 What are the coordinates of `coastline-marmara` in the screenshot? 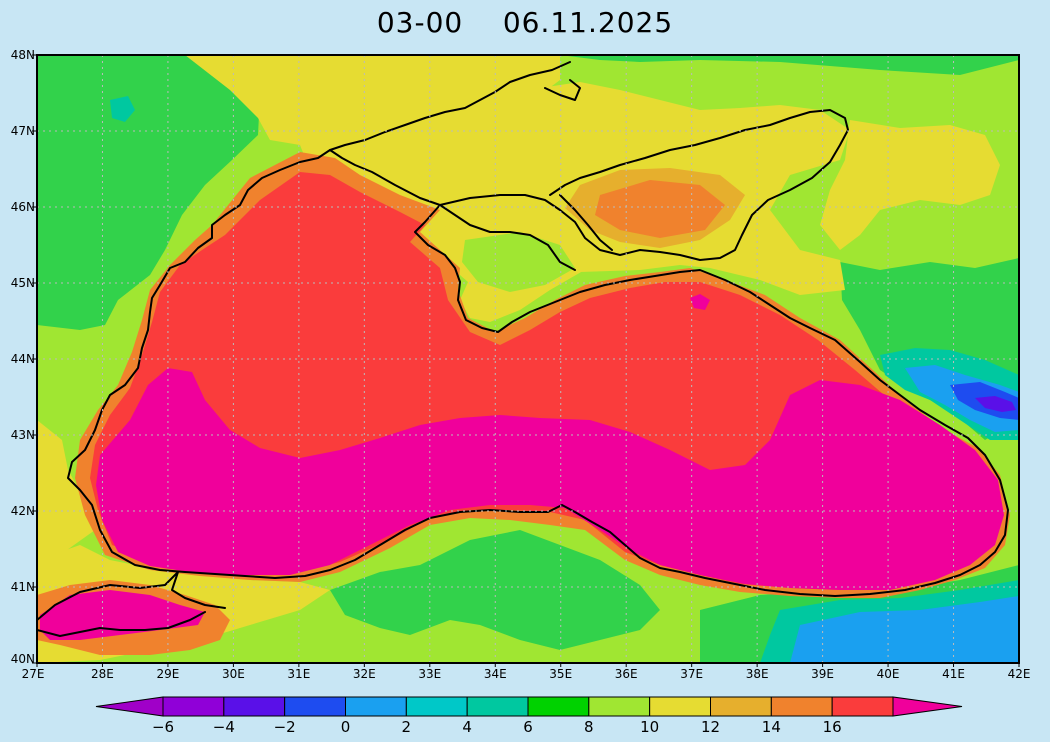 It's located at (131, 604).